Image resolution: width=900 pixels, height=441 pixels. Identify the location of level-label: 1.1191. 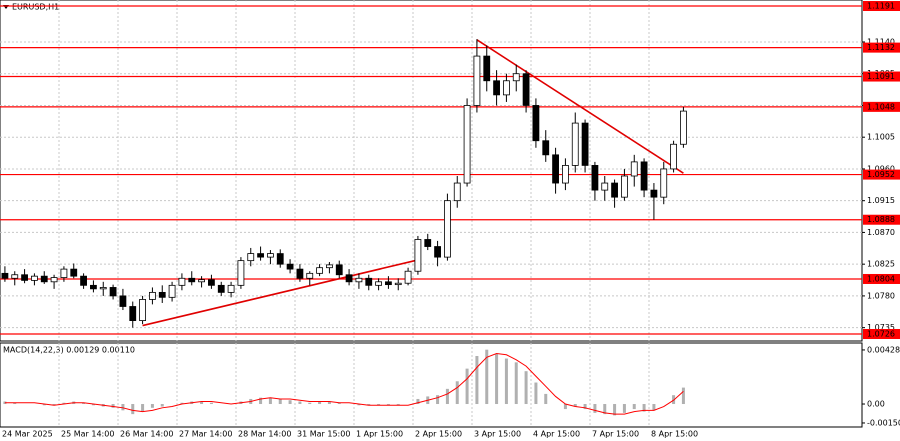
(881, 5).